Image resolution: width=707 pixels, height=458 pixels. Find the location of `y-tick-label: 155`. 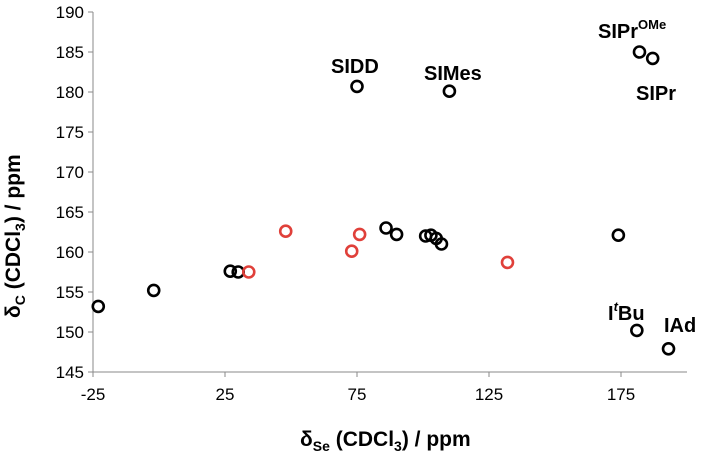

y-tick-label: 155 is located at coordinates (70, 292).